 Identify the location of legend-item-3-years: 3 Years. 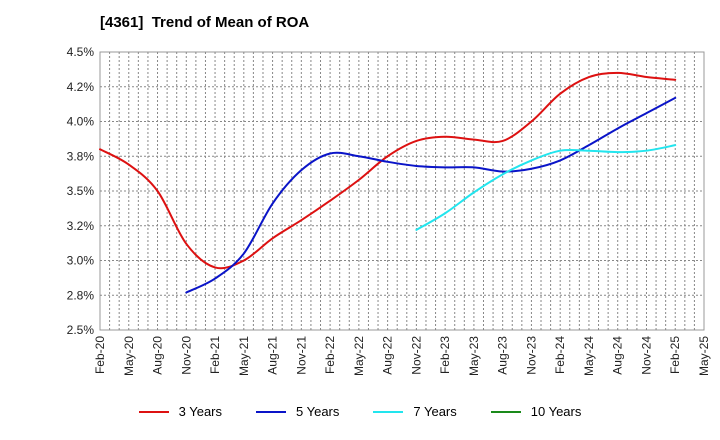
(180, 411).